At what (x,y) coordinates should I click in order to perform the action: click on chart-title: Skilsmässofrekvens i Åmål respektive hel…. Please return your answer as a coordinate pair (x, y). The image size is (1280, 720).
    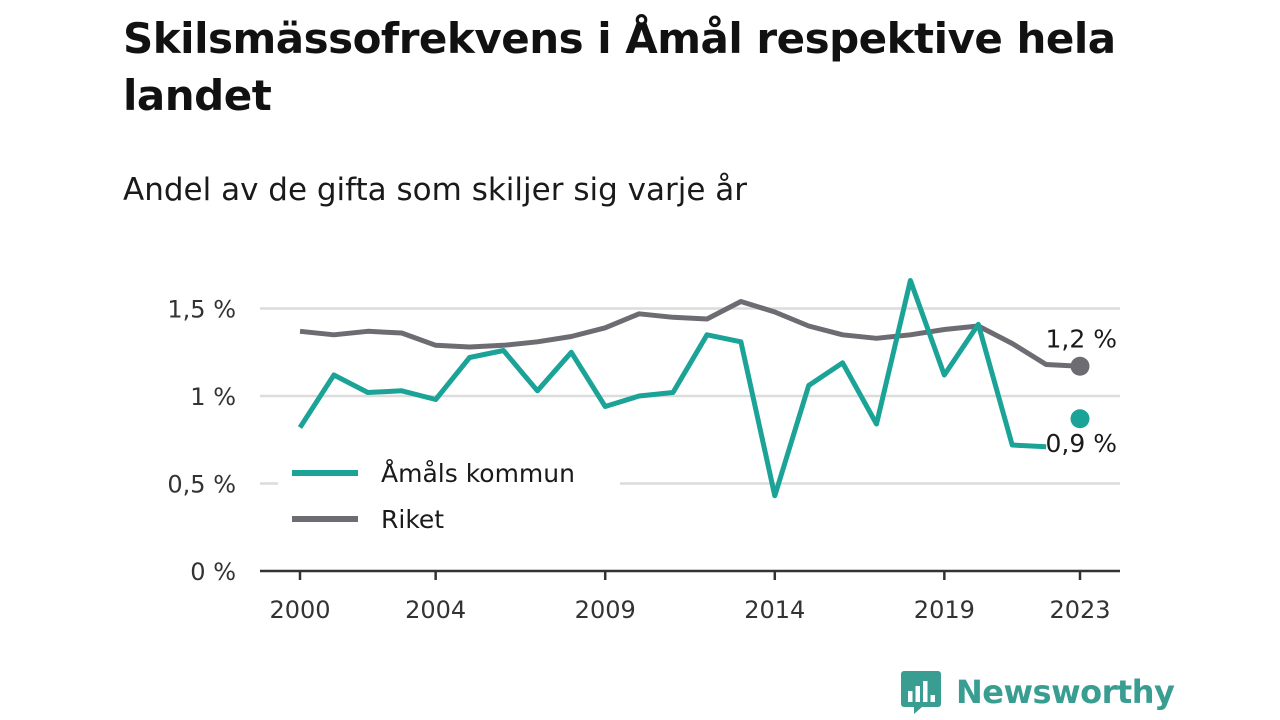
    Looking at the image, I should click on (619, 67).